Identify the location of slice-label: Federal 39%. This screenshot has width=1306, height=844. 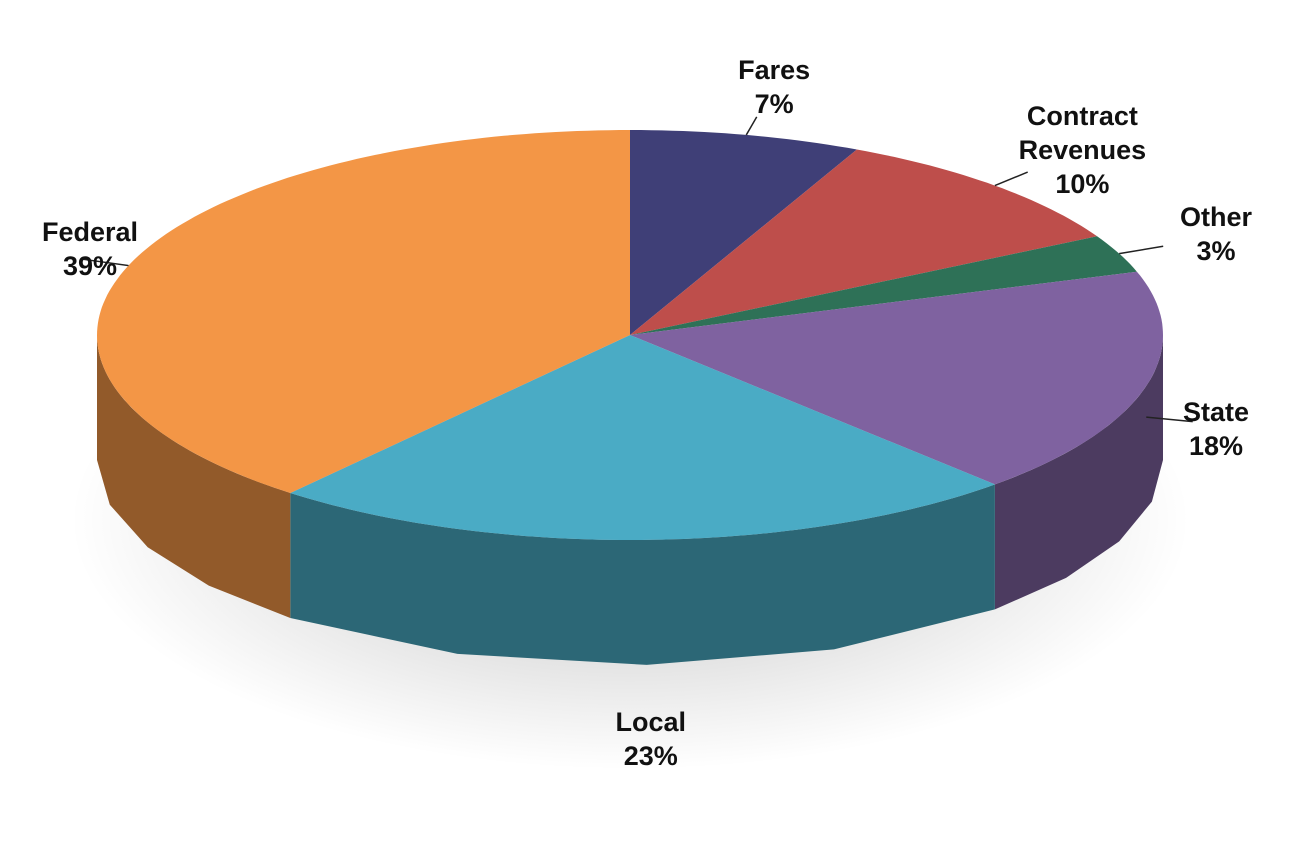
(90, 249).